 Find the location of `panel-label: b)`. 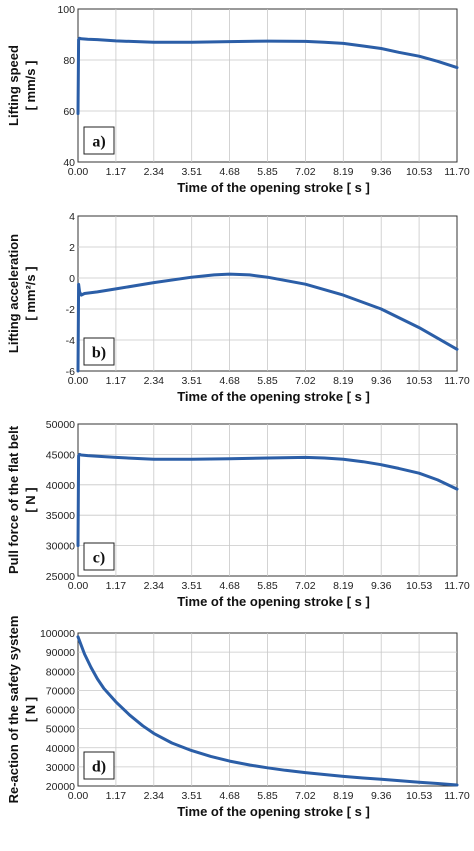

panel-label: b) is located at coordinates (99, 353).